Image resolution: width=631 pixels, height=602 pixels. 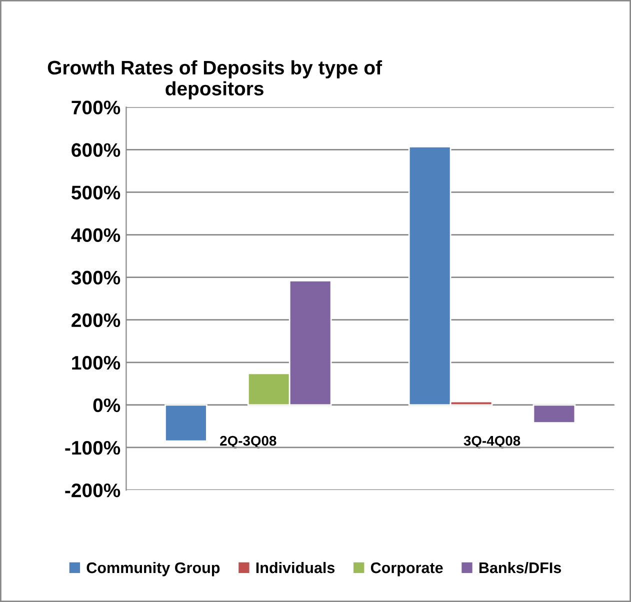 I want to click on y-tick-label: 400%, so click(x=95, y=235).